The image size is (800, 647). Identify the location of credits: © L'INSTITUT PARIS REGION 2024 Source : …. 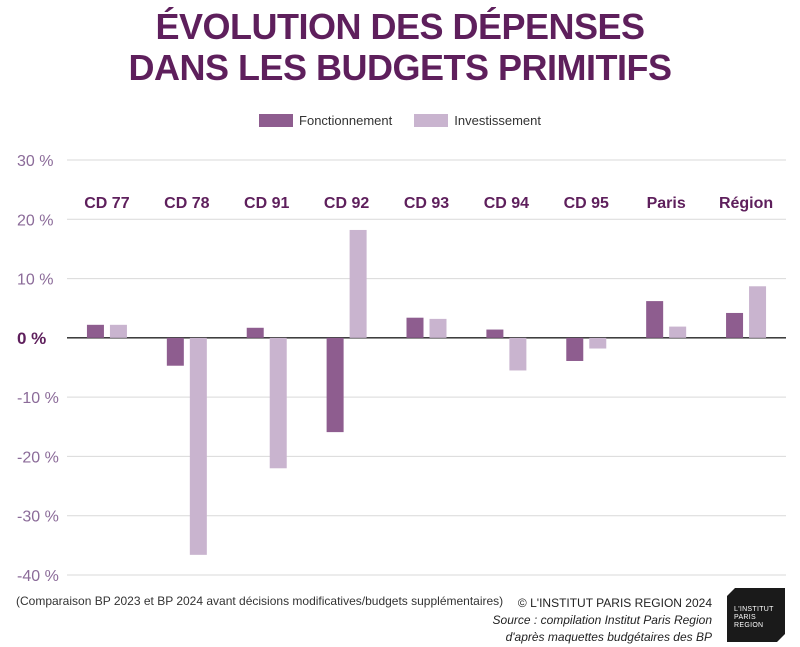
(602, 620).